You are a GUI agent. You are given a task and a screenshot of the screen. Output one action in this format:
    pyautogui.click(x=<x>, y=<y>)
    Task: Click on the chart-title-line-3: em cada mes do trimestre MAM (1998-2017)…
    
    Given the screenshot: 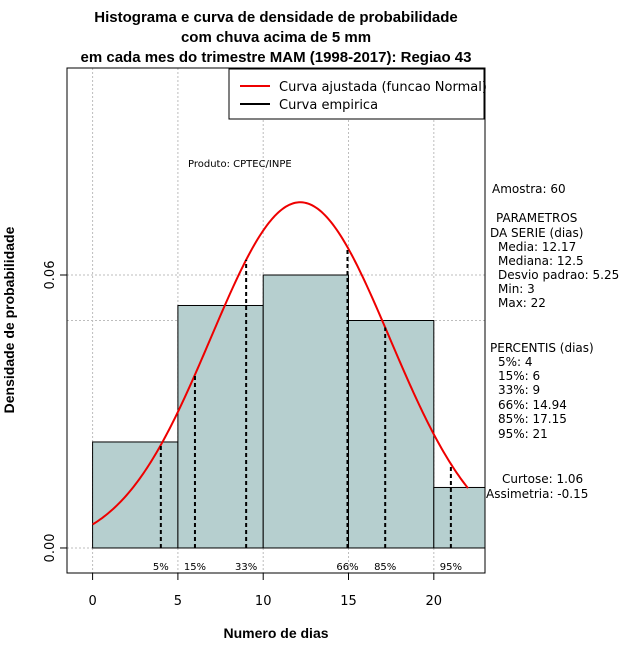 What is the action you would take?
    pyautogui.click(x=276, y=57)
    